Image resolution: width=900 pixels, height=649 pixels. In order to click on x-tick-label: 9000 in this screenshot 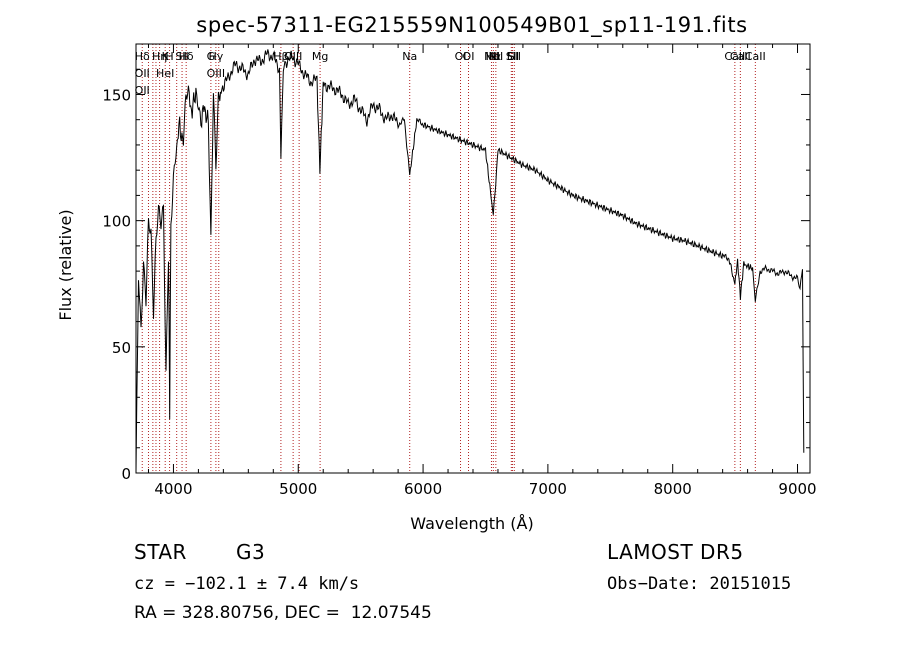, I will do `click(797, 489)`.